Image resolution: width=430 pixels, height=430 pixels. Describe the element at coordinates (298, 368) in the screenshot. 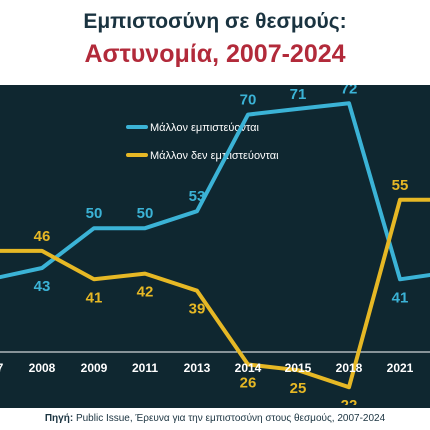

I see `x-tick-label: 2015` at that location.